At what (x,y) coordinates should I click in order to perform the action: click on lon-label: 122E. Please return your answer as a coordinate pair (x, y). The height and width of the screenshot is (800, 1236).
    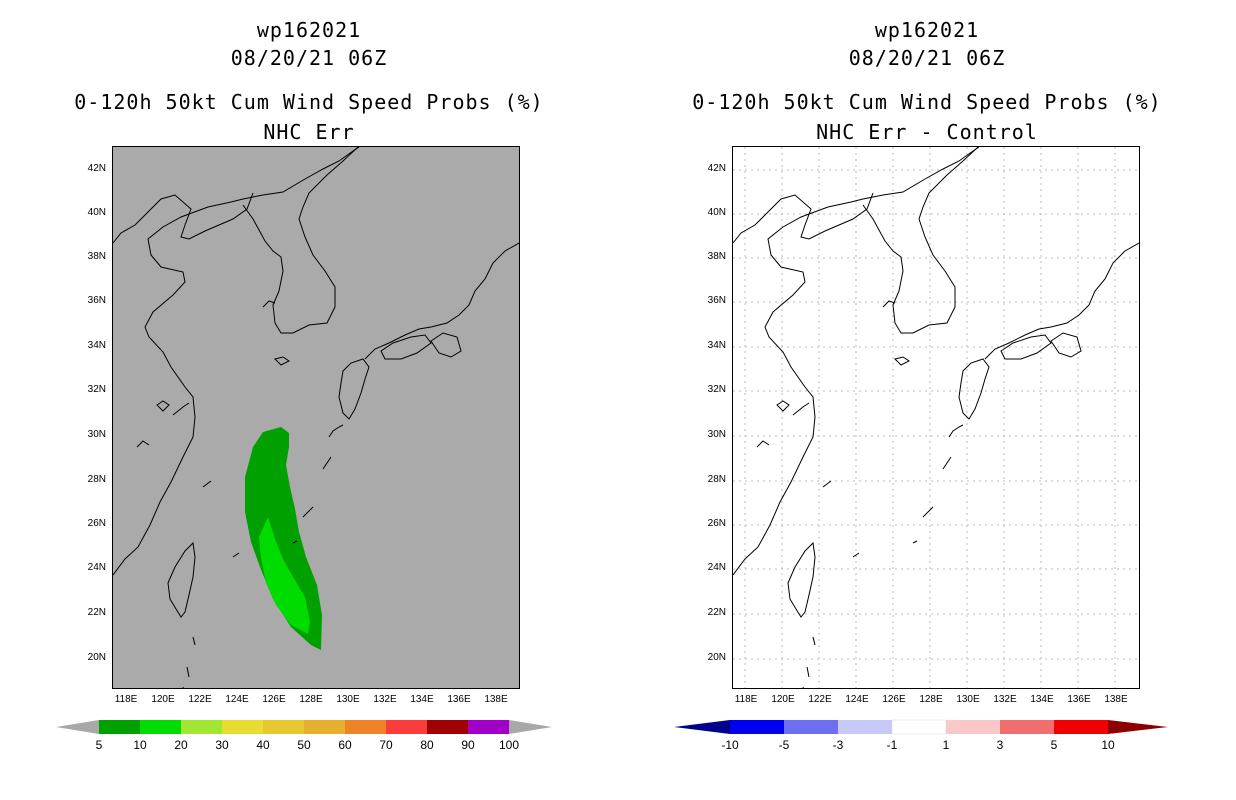
    Looking at the image, I should click on (200, 699).